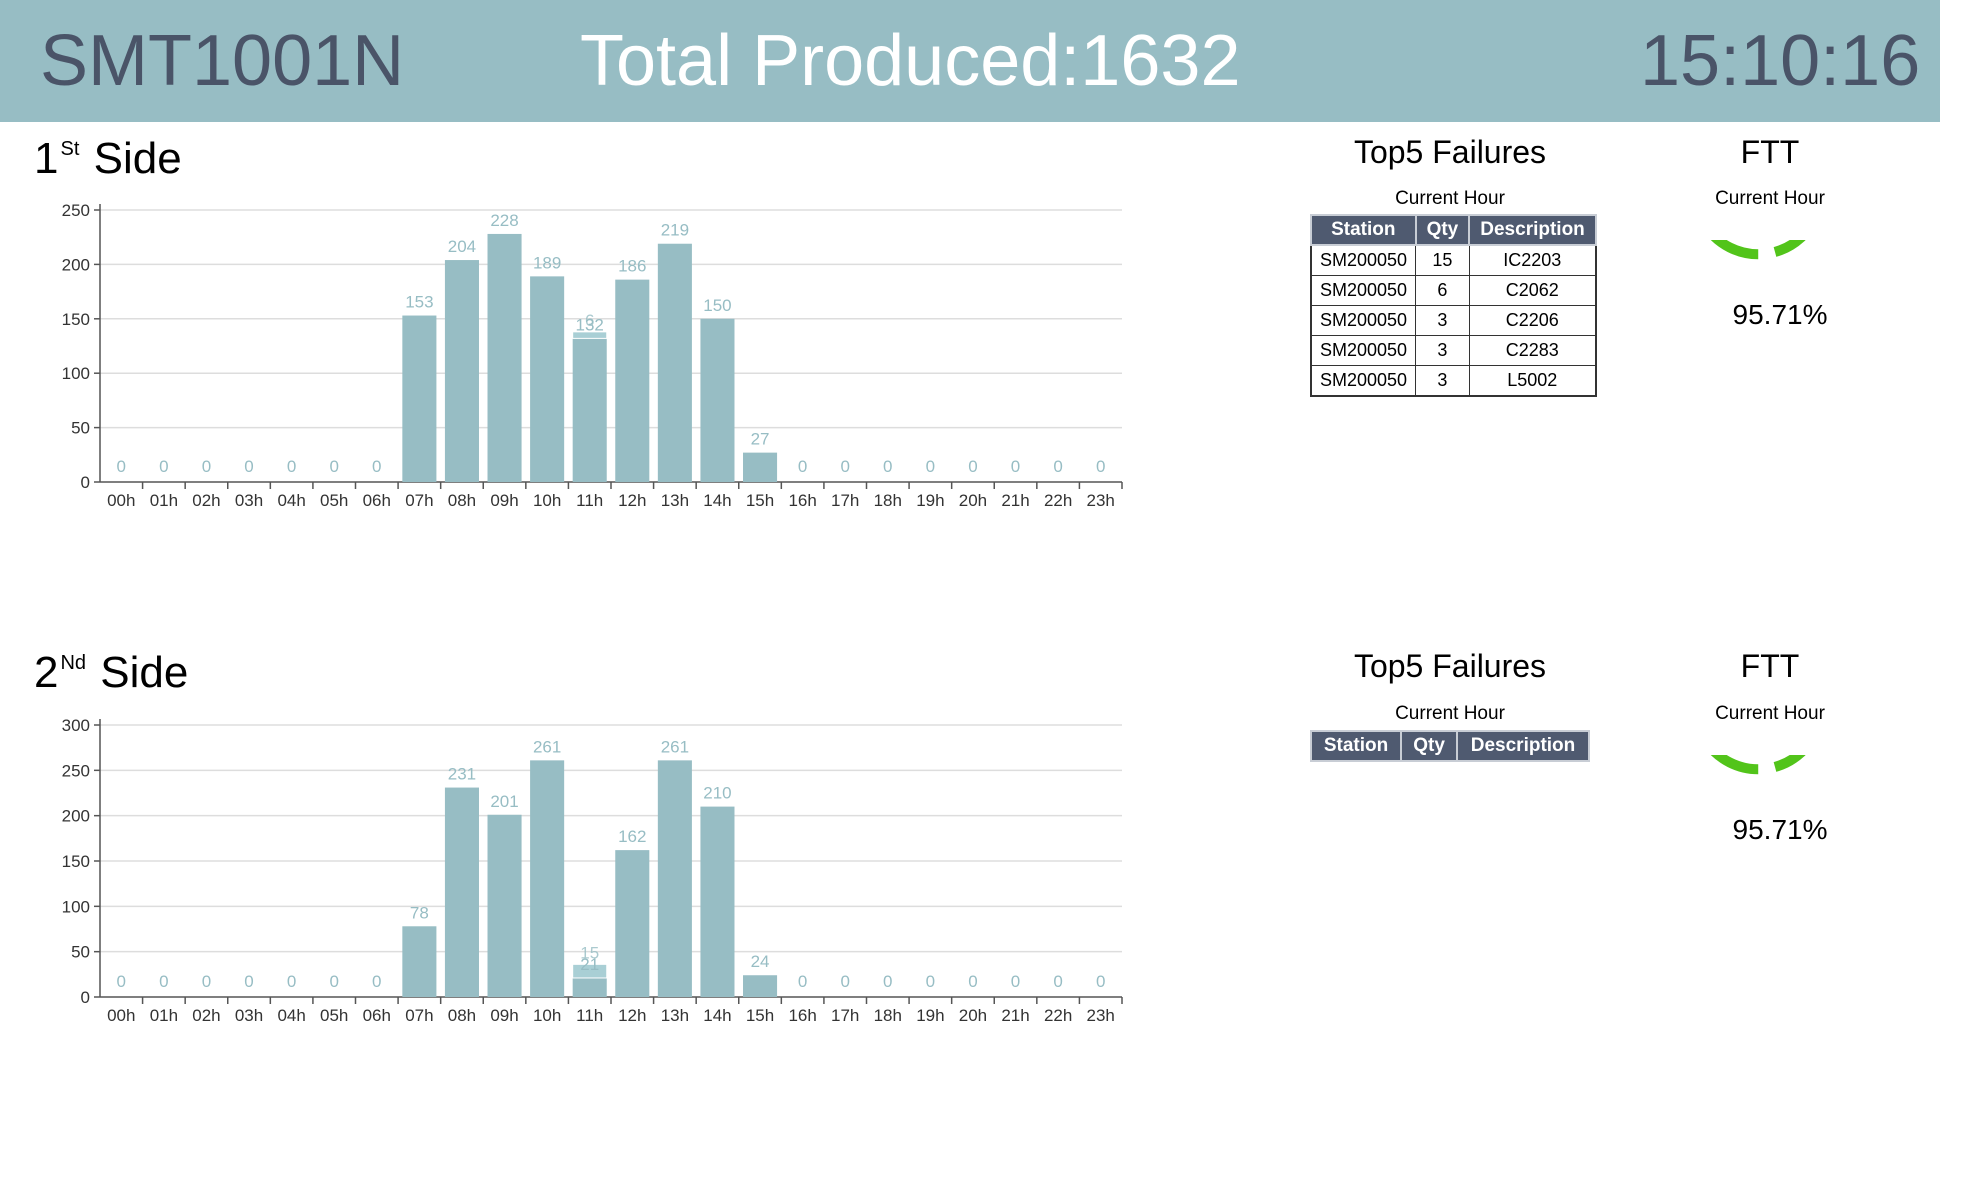 The width and height of the screenshot is (1986, 1200). Describe the element at coordinates (1356, 746) in the screenshot. I see `col-station: Station` at that location.